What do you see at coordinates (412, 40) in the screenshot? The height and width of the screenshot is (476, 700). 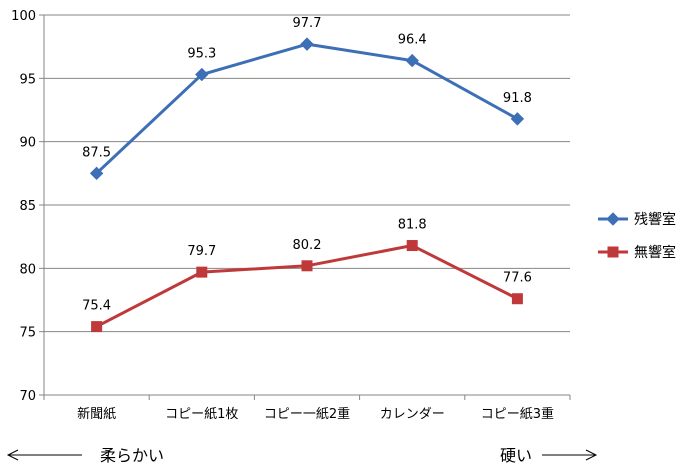 I see `data-label: 96.4` at bounding box center [412, 40].